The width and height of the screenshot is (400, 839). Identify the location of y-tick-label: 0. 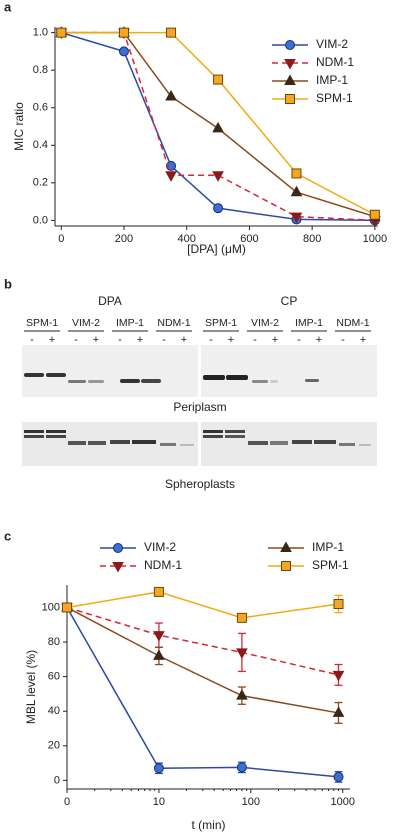
(57, 780).